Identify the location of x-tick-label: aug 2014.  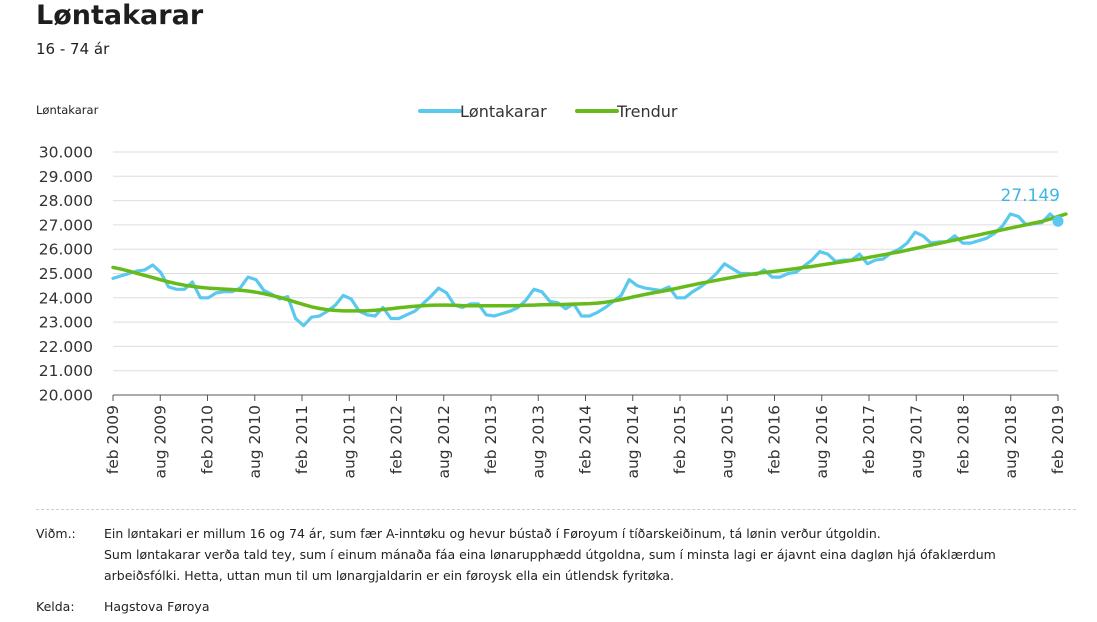
(633, 442).